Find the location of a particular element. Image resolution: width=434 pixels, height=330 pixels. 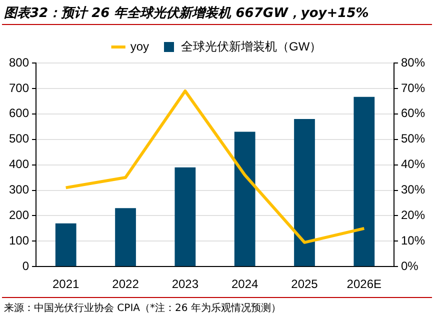

y2-tick-label: 80% is located at coordinates (413, 62).